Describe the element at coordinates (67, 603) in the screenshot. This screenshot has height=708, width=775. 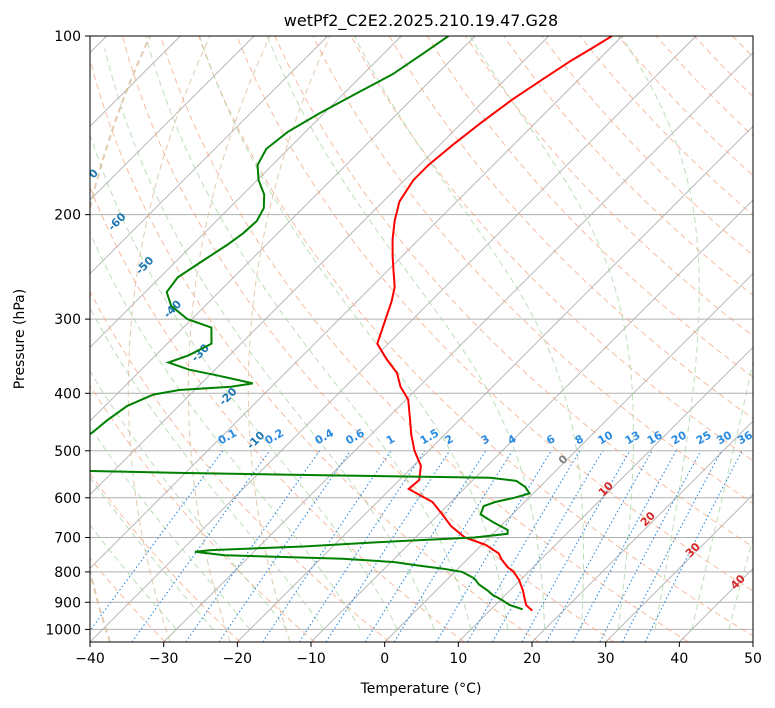
I see `y-tick-label: 900` at that location.